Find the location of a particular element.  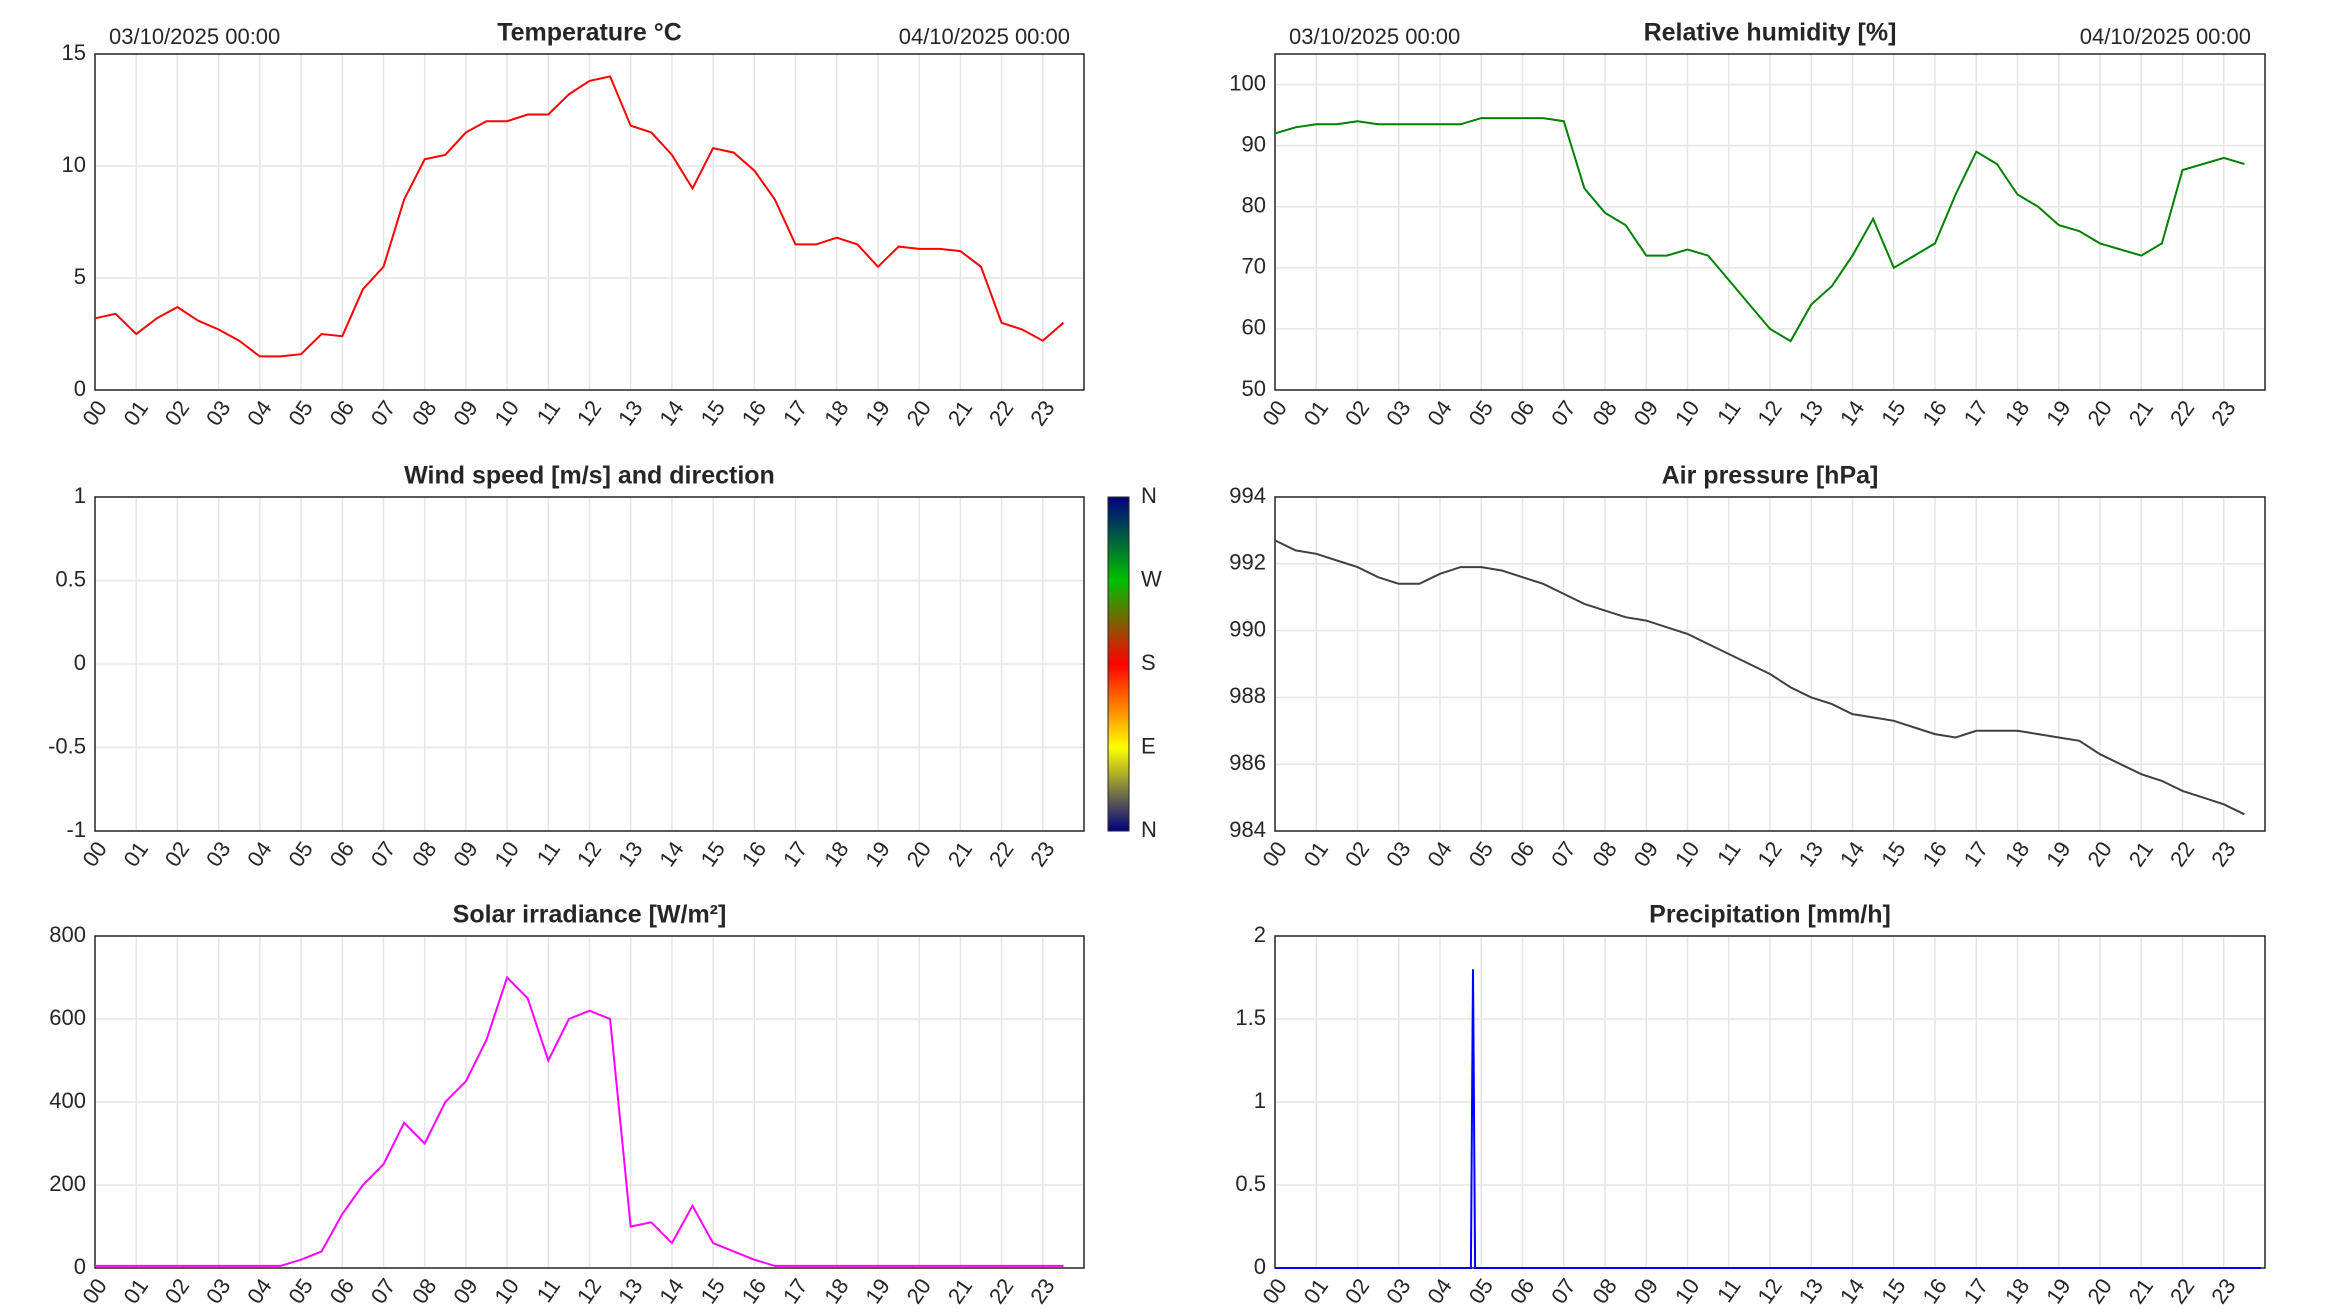

colorbar is located at coordinates (1118, 664).